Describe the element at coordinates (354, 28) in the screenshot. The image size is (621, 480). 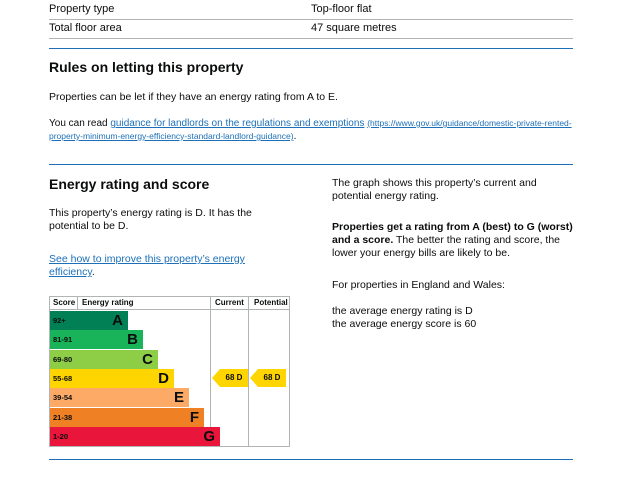
I see `floor-area-value: 47 square metres` at that location.